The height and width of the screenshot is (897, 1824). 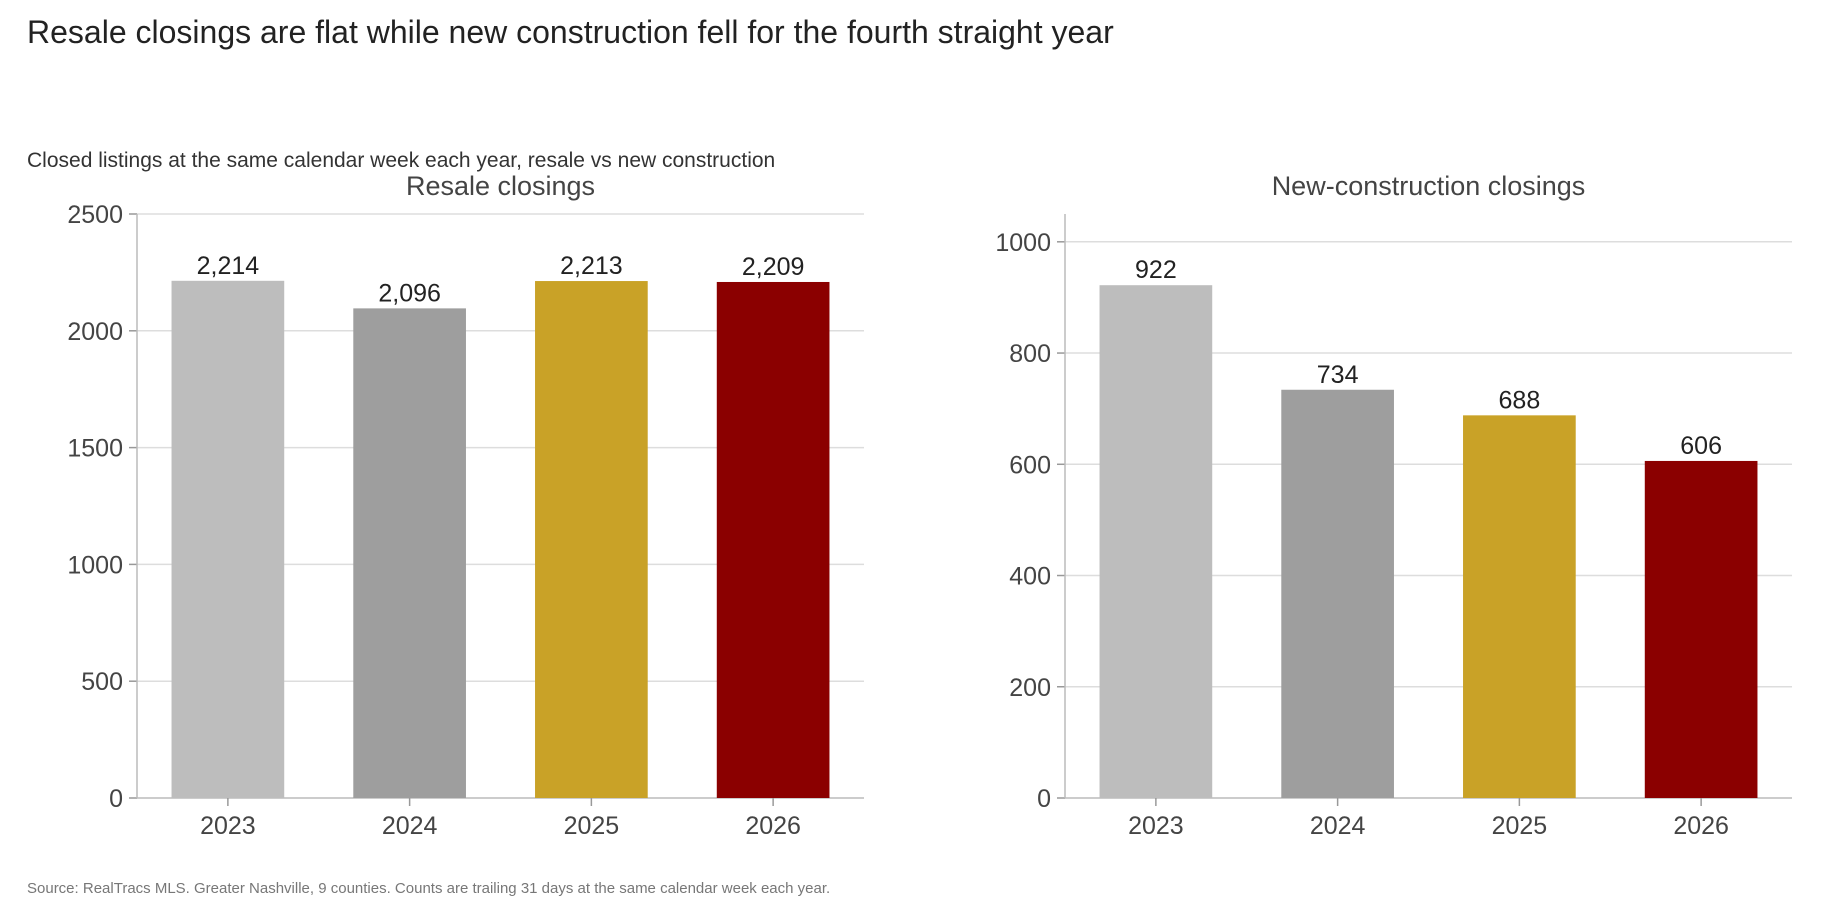 I want to click on y-tick-label: 400, so click(x=1030, y=577).